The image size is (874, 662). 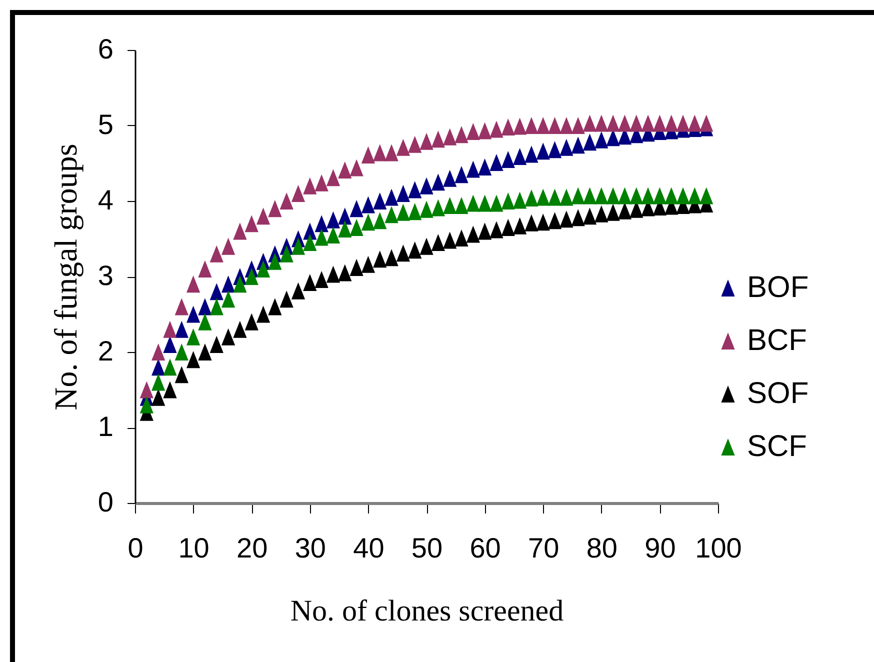 What do you see at coordinates (778, 287) in the screenshot?
I see `legend-label: BOF` at bounding box center [778, 287].